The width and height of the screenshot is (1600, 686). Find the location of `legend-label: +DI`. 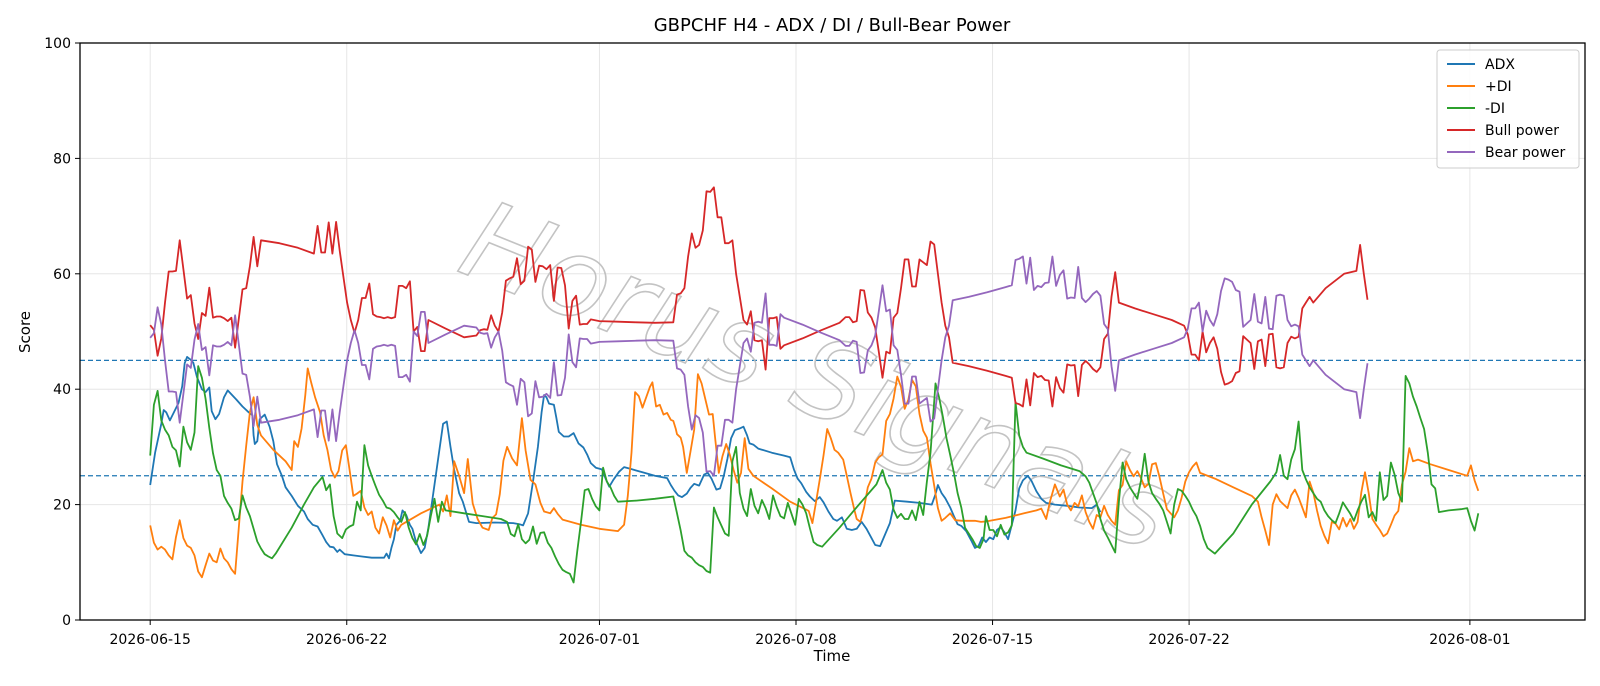

legend-label: +DI is located at coordinates (1498, 87).